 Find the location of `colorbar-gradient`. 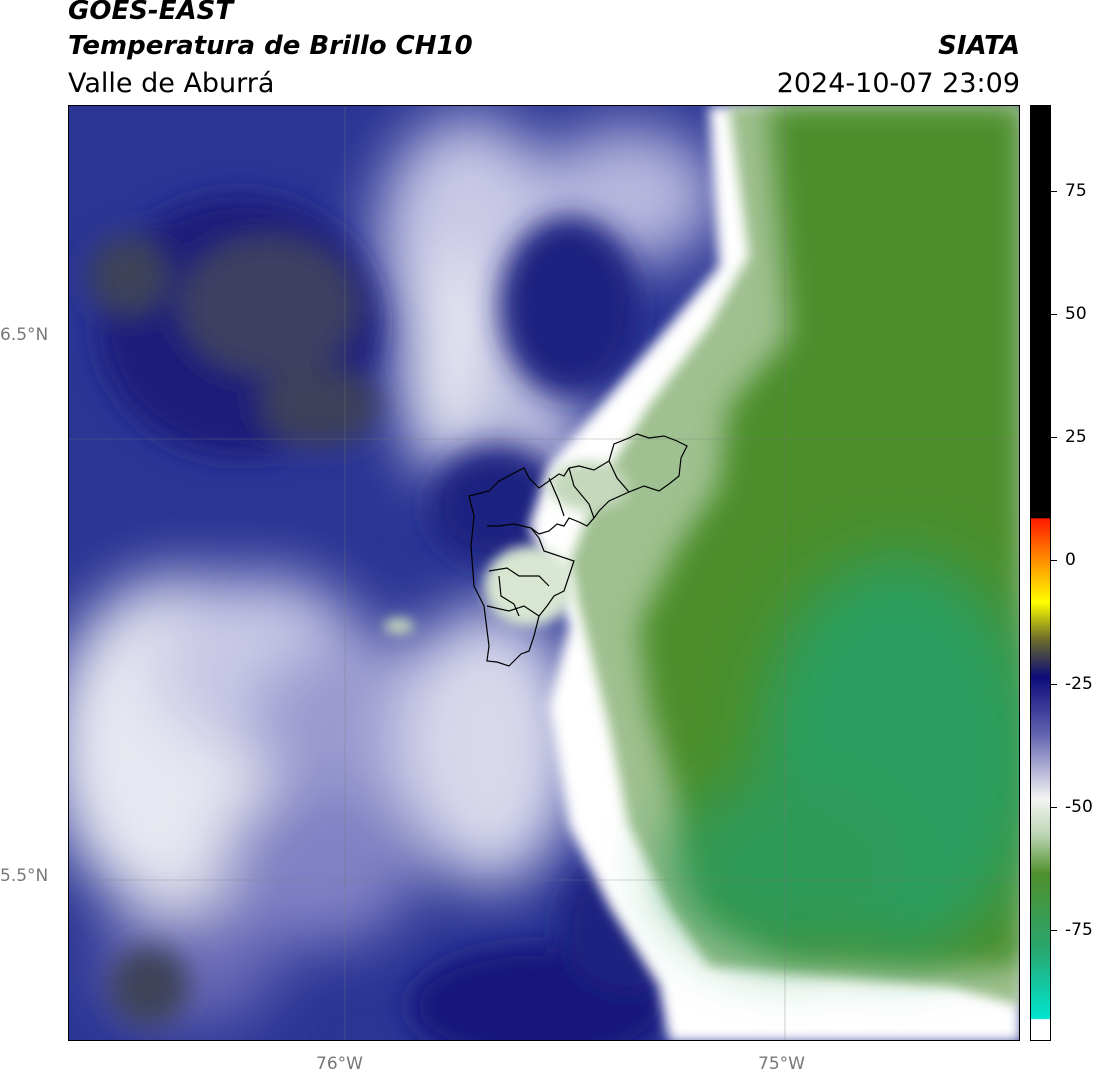

colorbar-gradient is located at coordinates (1040, 573).